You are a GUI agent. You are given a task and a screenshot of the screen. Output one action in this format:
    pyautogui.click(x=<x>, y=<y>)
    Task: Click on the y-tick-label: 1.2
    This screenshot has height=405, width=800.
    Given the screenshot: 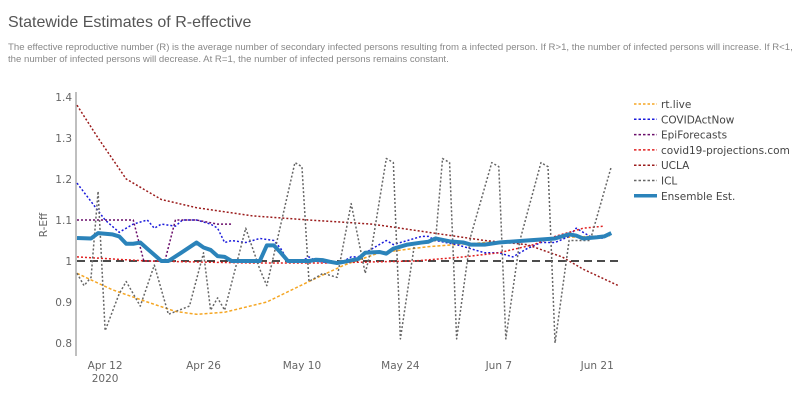 What is the action you would take?
    pyautogui.click(x=63, y=180)
    